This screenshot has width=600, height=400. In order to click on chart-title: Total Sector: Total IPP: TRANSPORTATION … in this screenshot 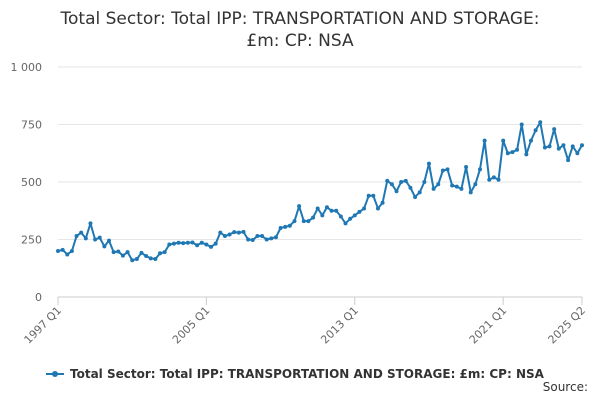, I will do `click(300, 30)`.